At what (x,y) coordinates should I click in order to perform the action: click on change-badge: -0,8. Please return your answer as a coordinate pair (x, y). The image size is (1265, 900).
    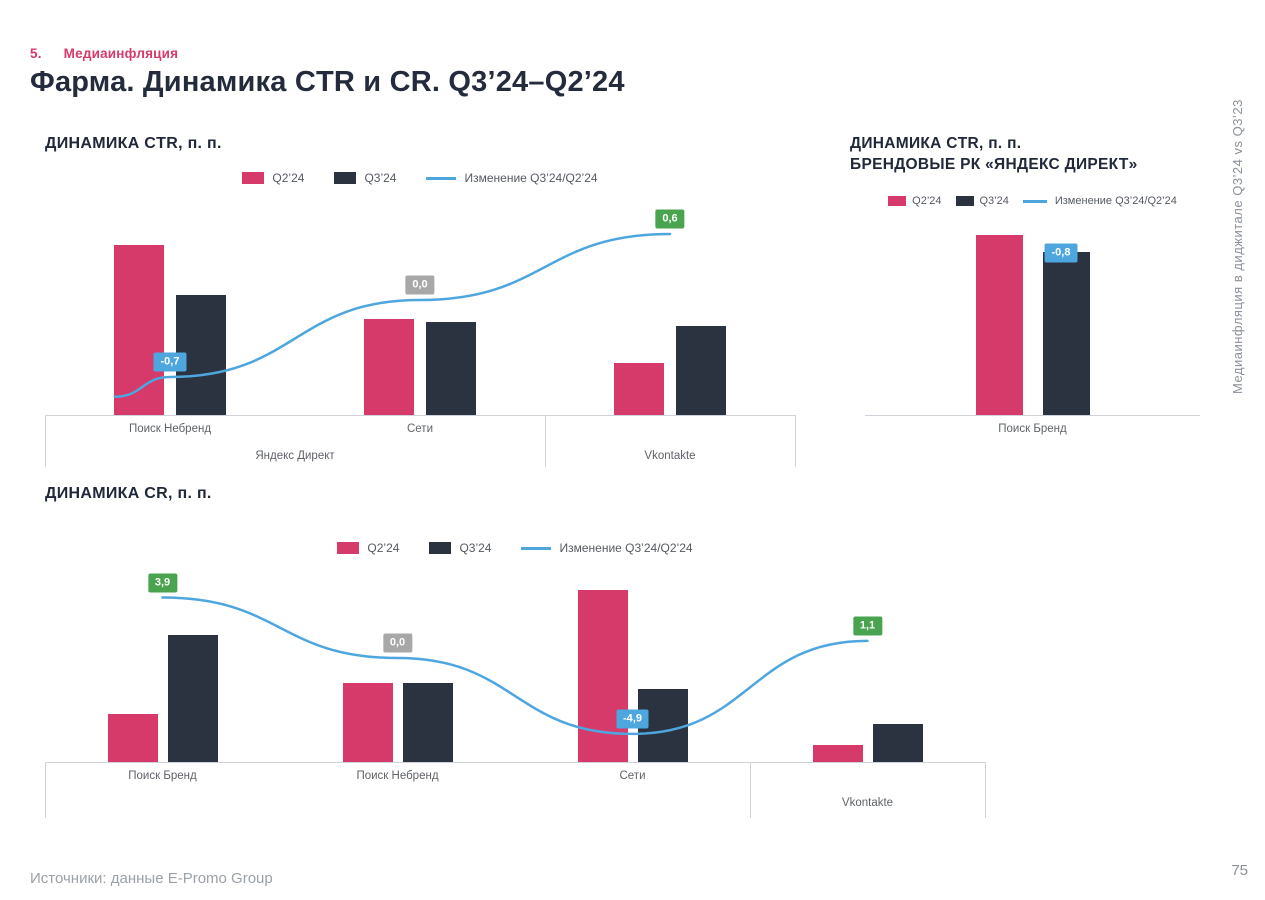
    Looking at the image, I should click on (1061, 253).